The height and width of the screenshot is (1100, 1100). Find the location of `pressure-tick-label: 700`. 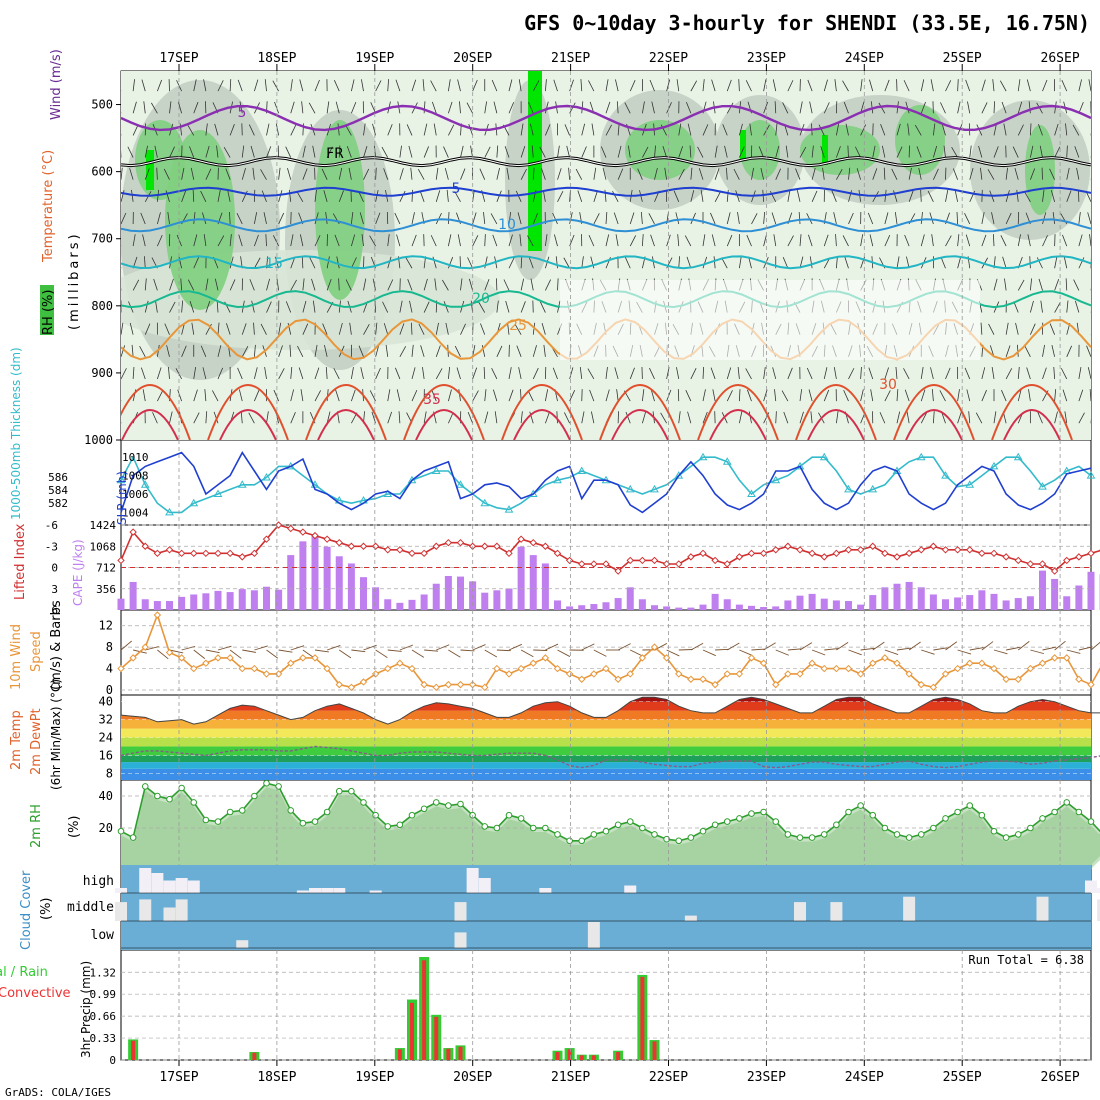

pressure-tick-label: 700 is located at coordinates (102, 239).